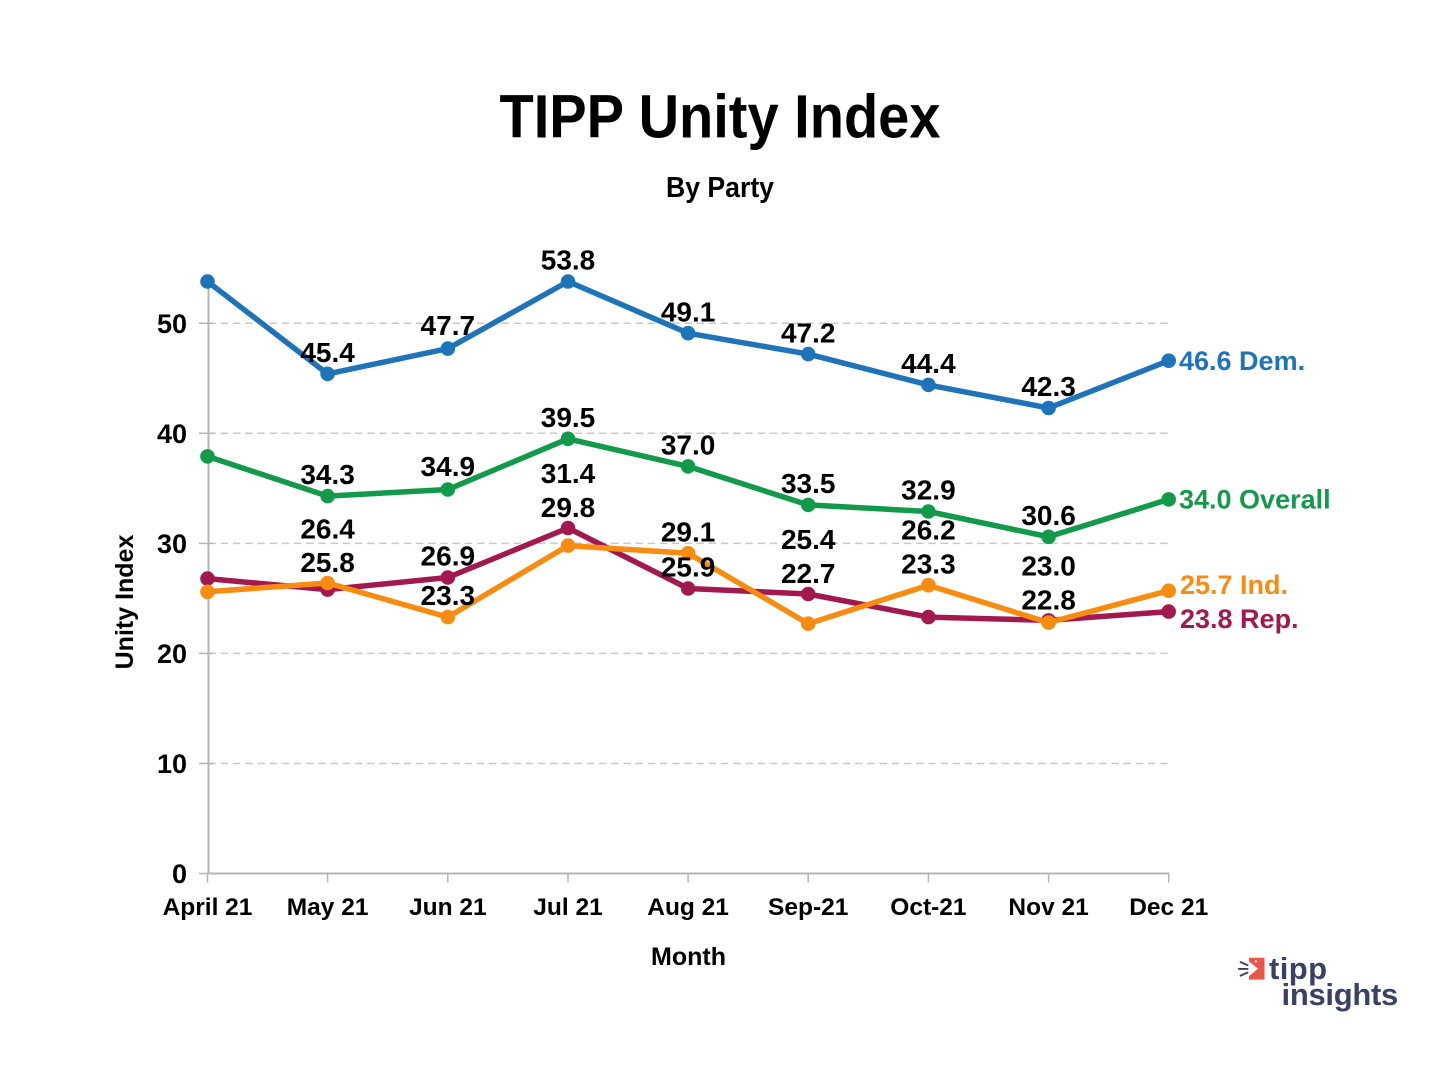 The width and height of the screenshot is (1440, 1080). I want to click on svg-text: By Party, so click(720, 188).